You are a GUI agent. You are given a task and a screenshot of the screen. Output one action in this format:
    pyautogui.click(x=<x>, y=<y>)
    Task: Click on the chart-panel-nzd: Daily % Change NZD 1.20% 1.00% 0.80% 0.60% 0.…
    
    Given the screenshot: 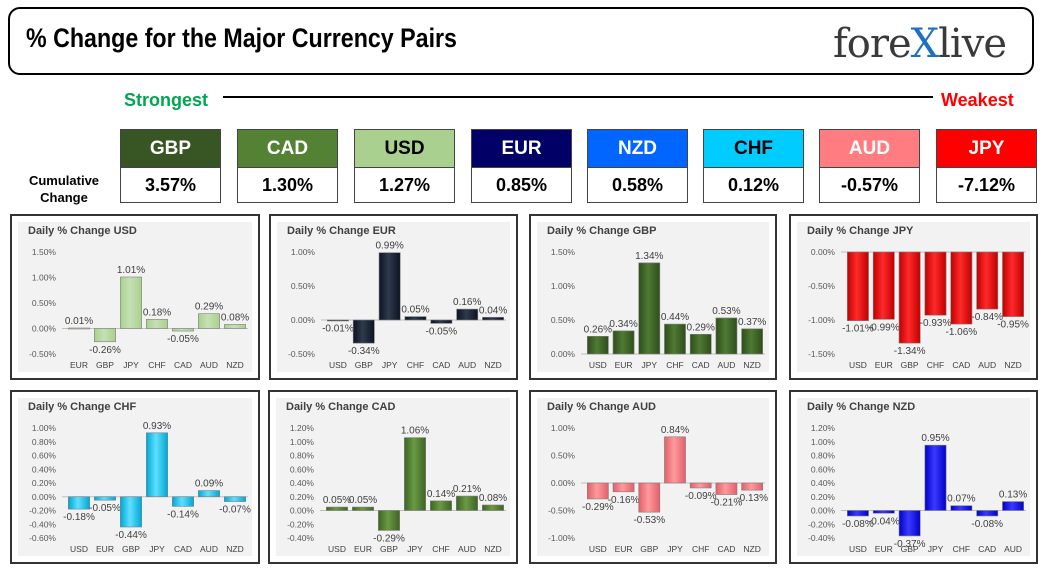 What is the action you would take?
    pyautogui.click(x=913, y=477)
    